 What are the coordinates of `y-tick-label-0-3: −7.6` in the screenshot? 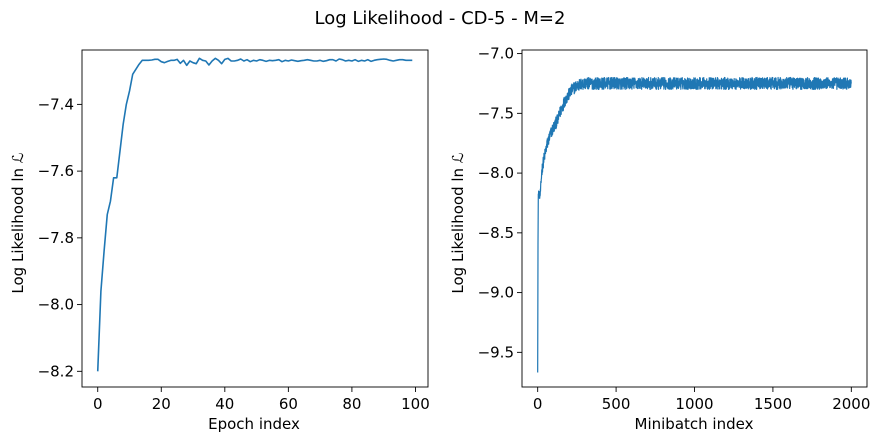 It's located at (56, 171).